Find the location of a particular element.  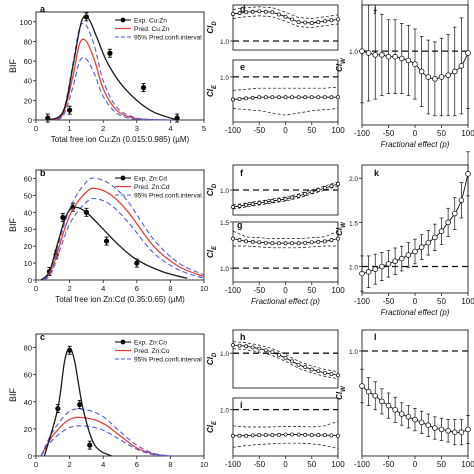

legend-label: Exp. Zn:Cd is located at coordinates (150, 179).